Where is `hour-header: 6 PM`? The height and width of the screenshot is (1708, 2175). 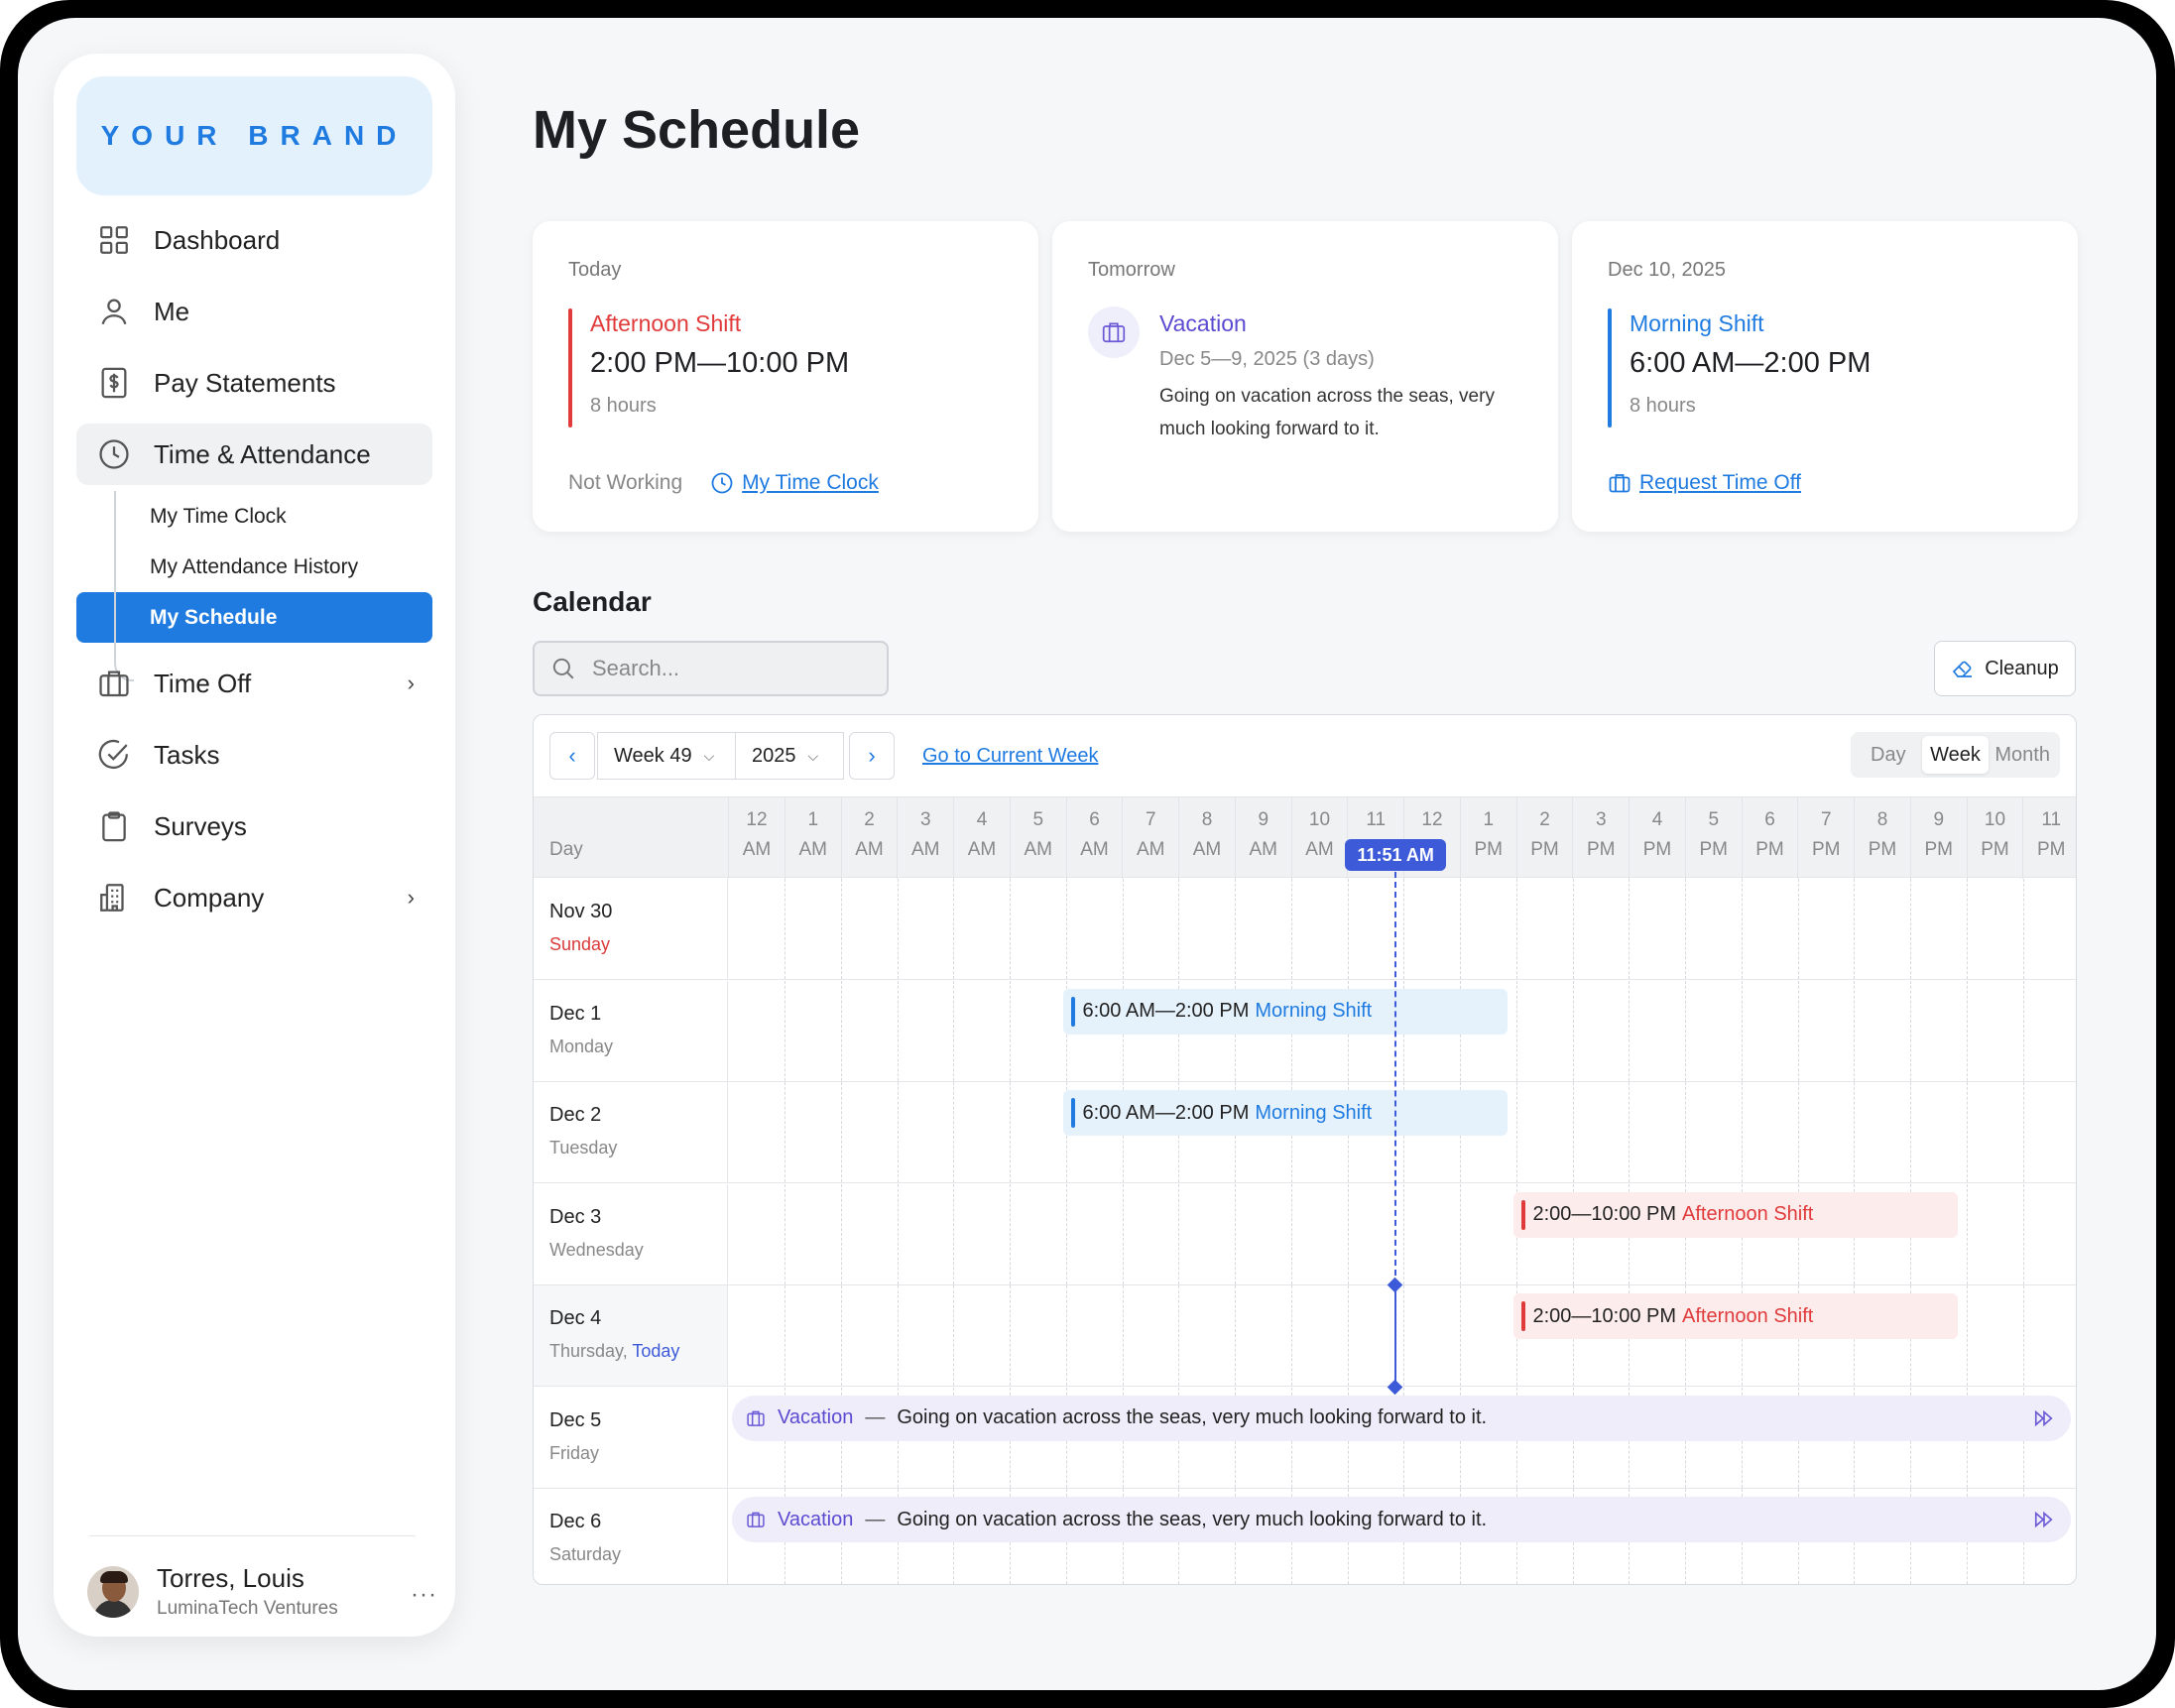
hour-header: 6 PM is located at coordinates (1769, 838).